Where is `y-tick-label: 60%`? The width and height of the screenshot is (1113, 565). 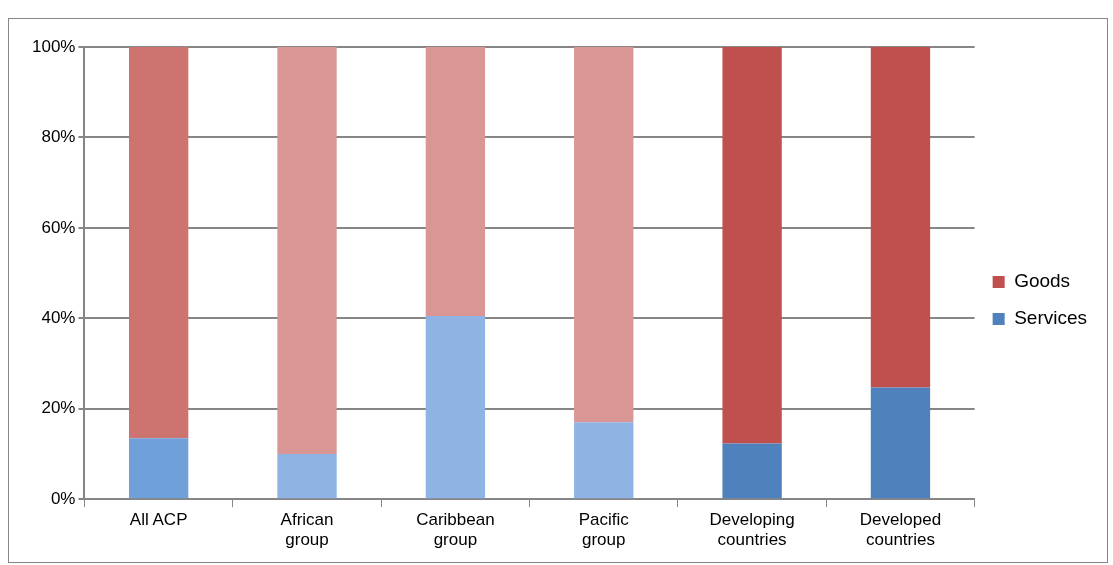 y-tick-label: 60% is located at coordinates (58, 227).